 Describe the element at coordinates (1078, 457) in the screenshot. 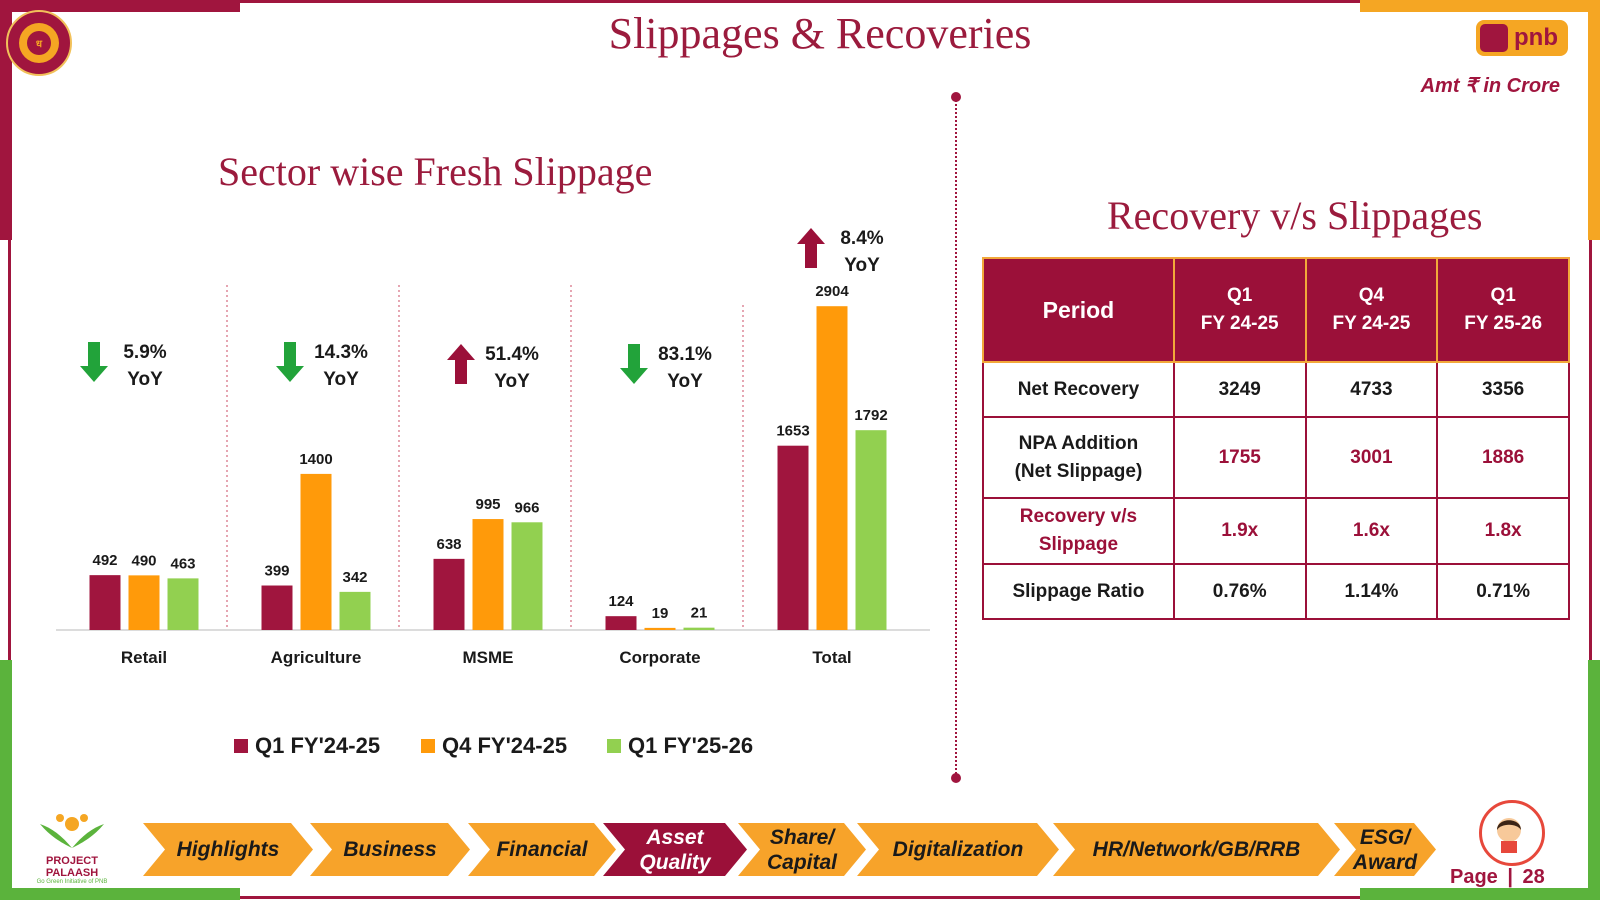

I see `row-label: NPA Addition (Net Slippage)` at that location.